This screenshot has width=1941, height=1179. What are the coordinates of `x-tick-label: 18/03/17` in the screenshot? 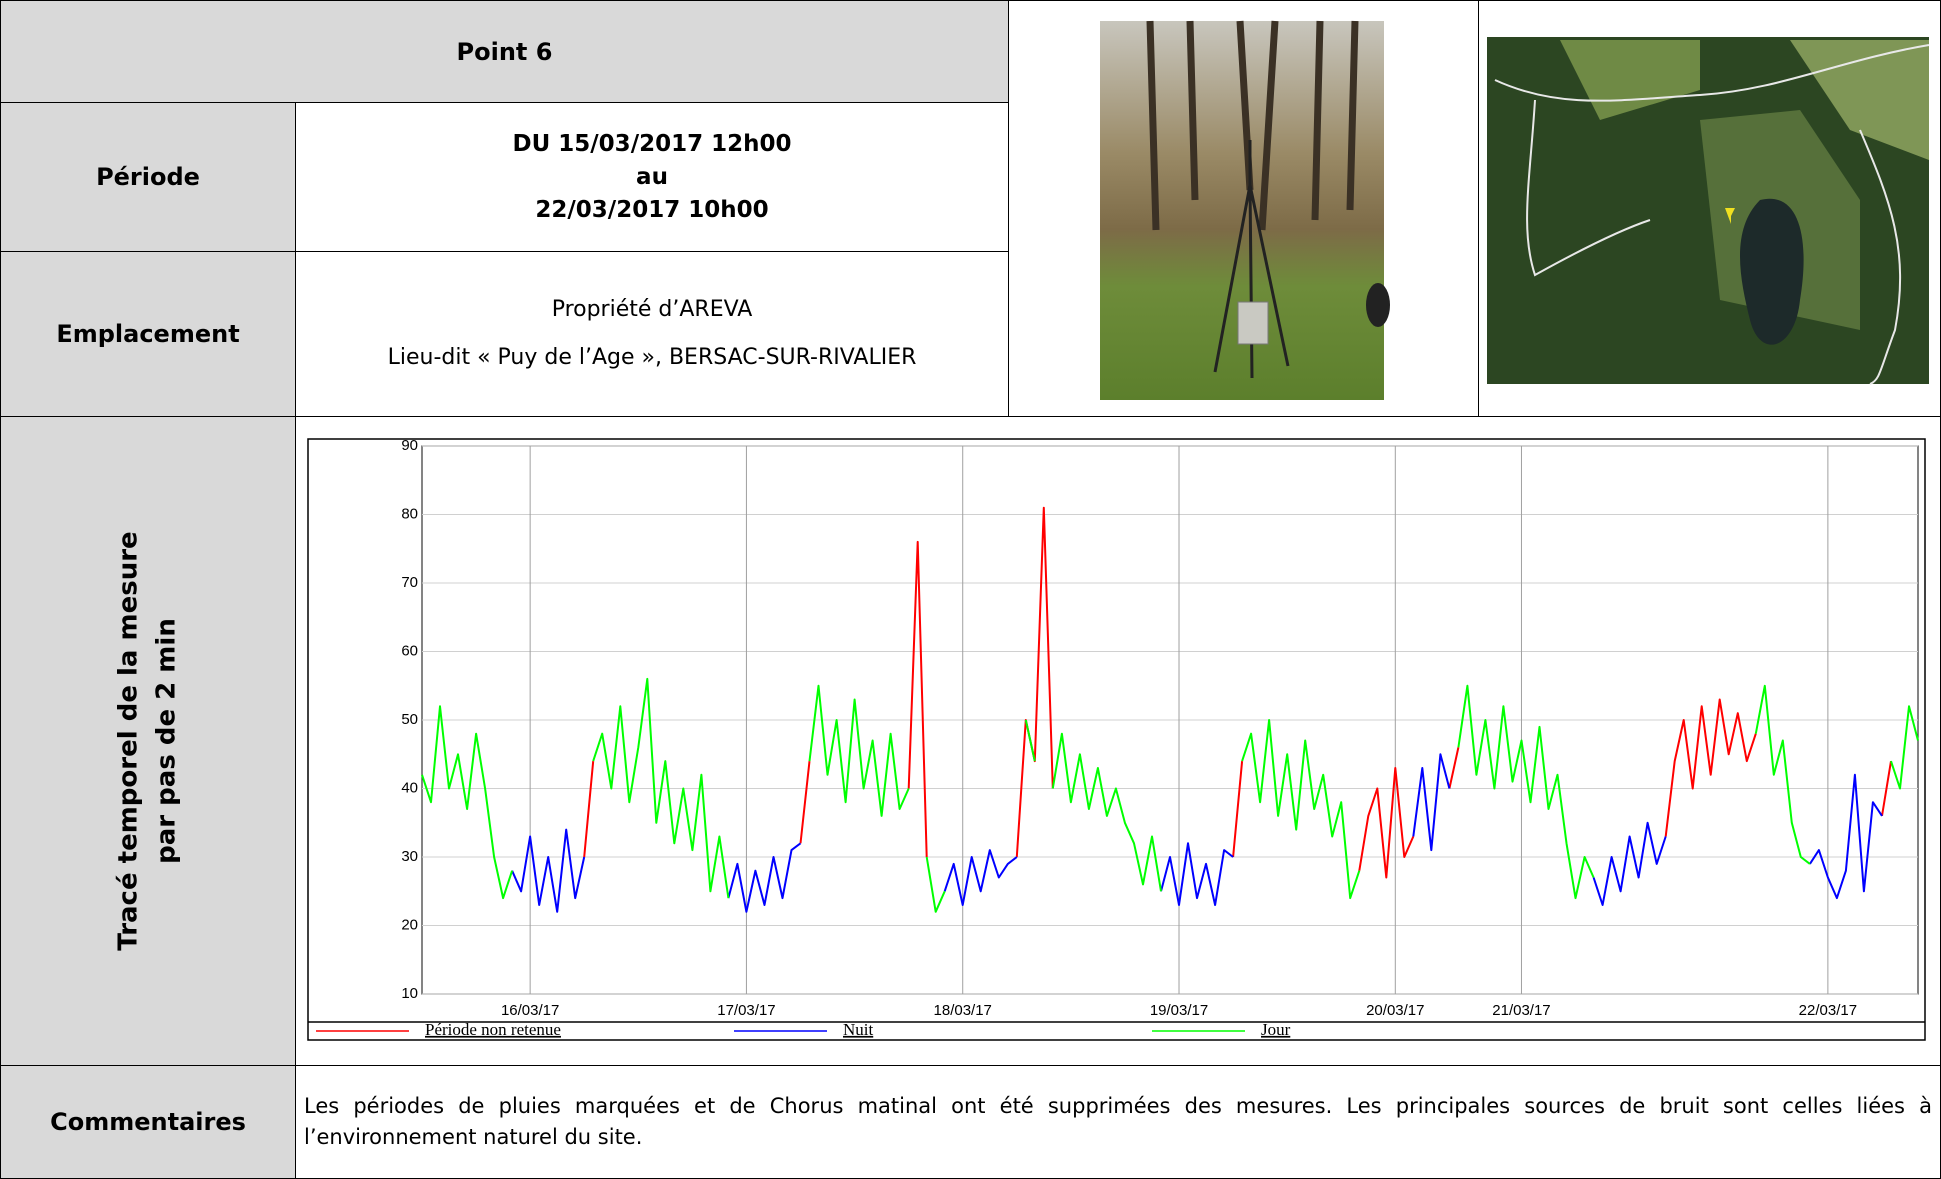 It's located at (963, 1010).